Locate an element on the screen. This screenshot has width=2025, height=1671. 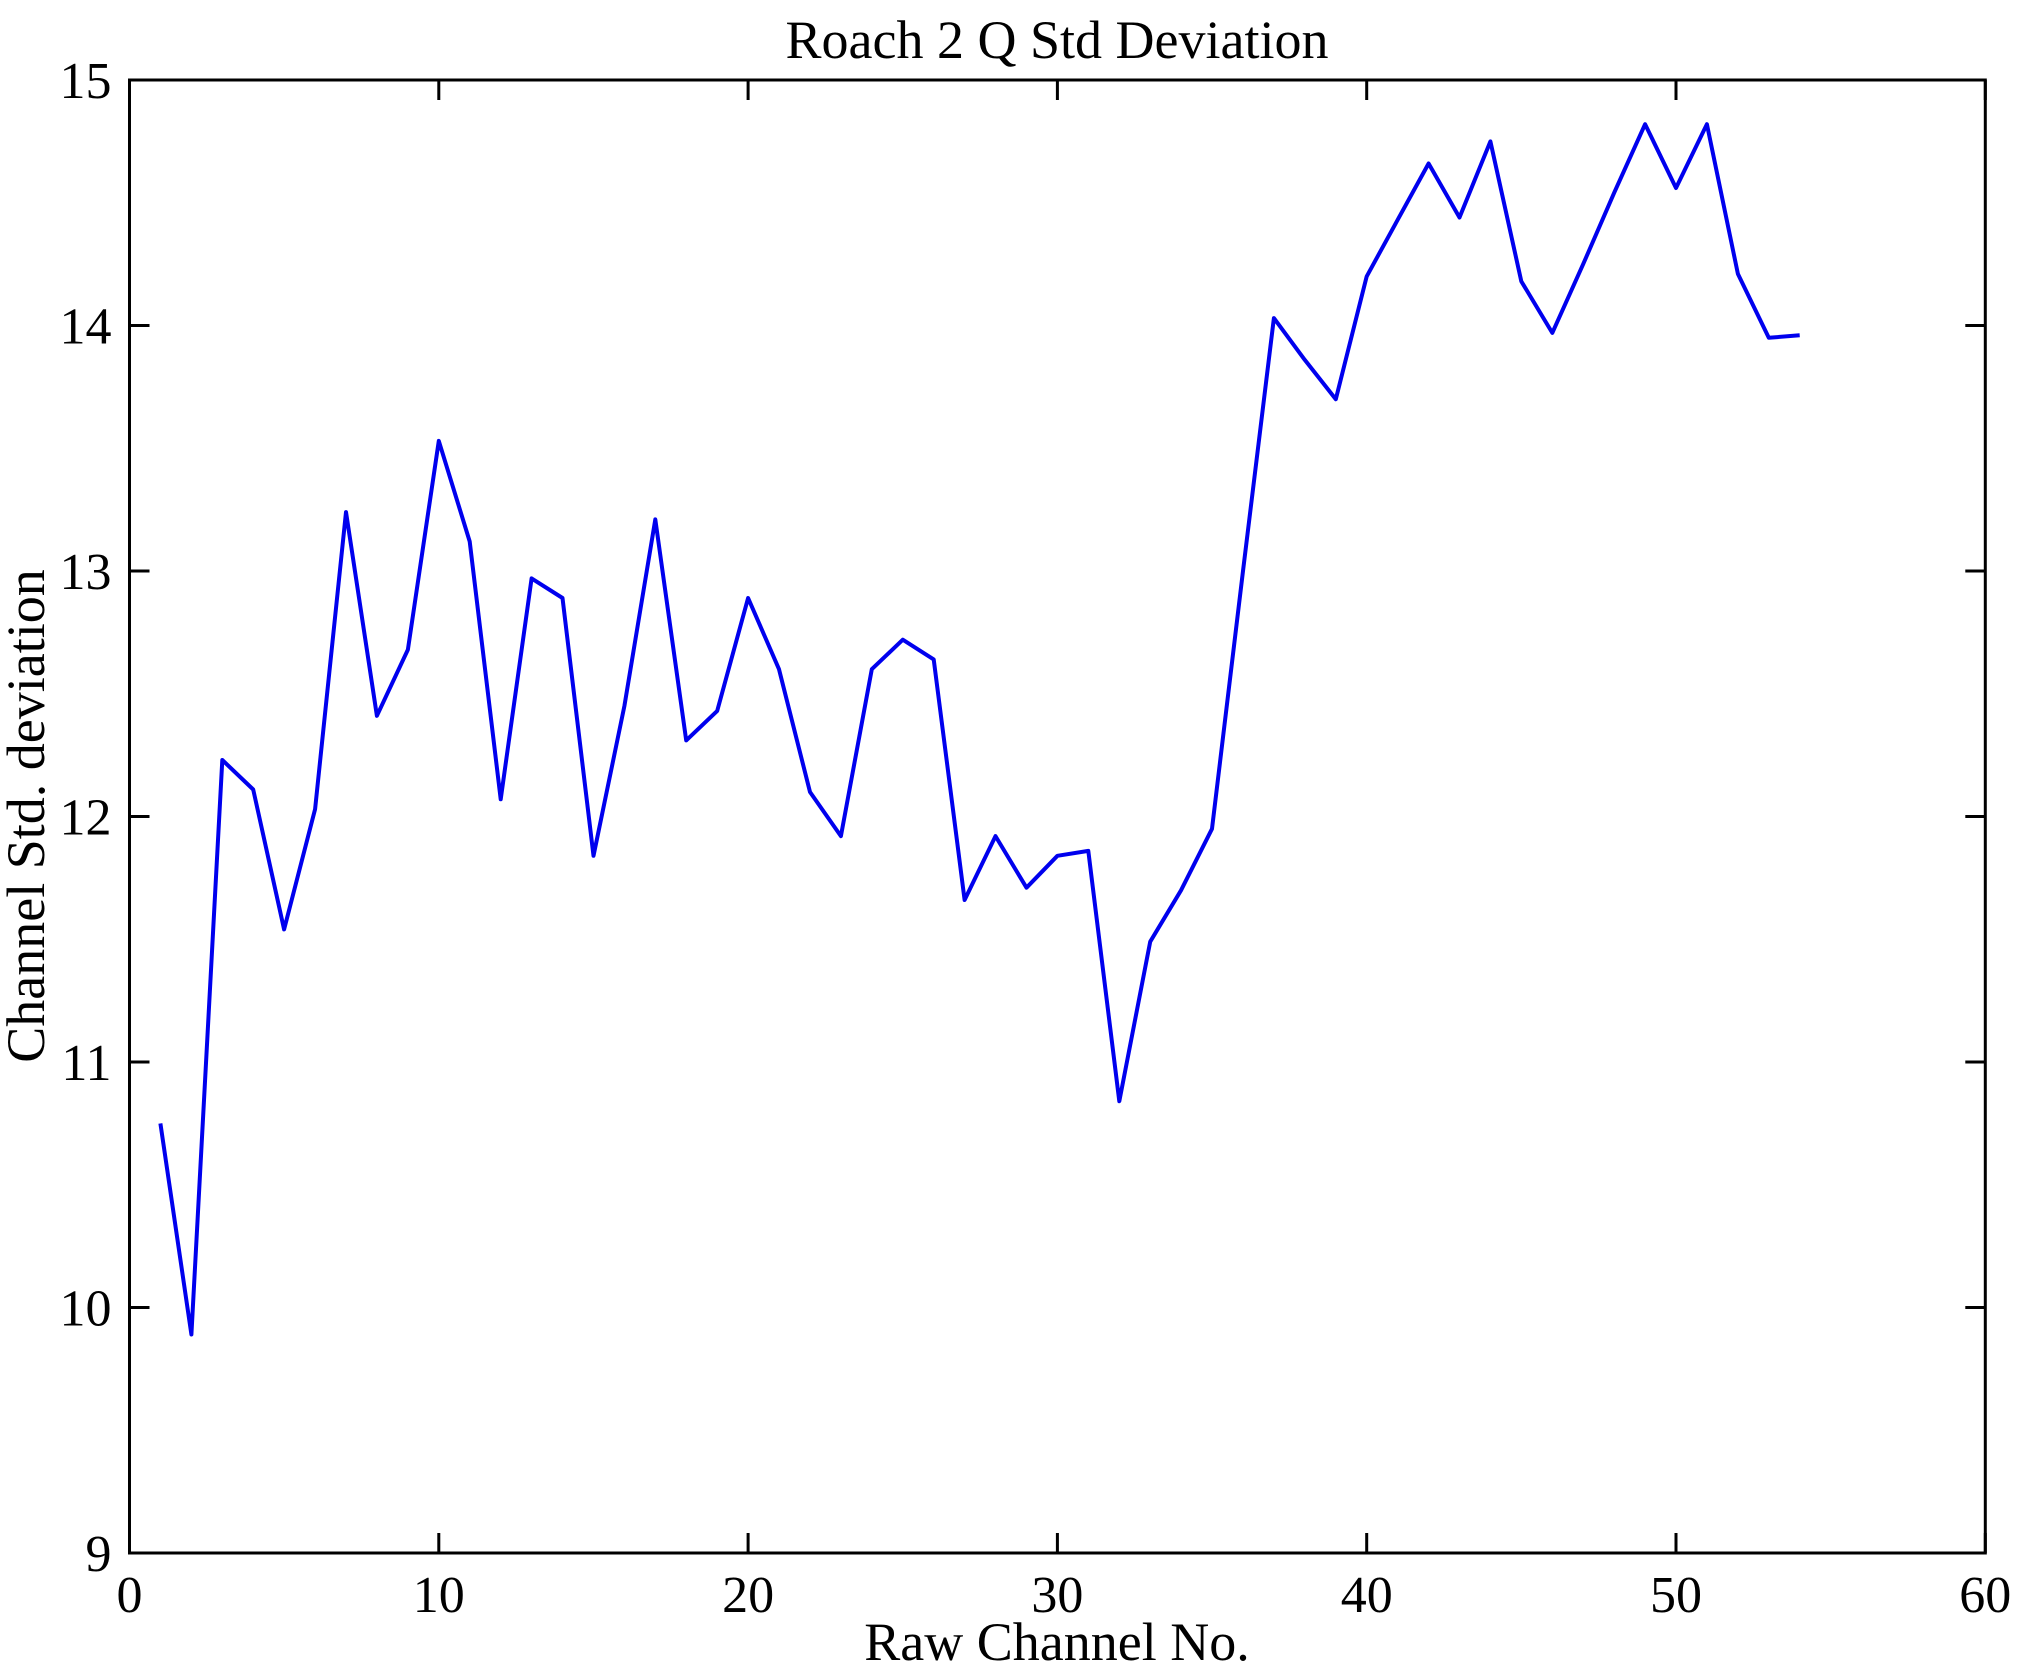
y-tick-label: 11 is located at coordinates (86, 1063).